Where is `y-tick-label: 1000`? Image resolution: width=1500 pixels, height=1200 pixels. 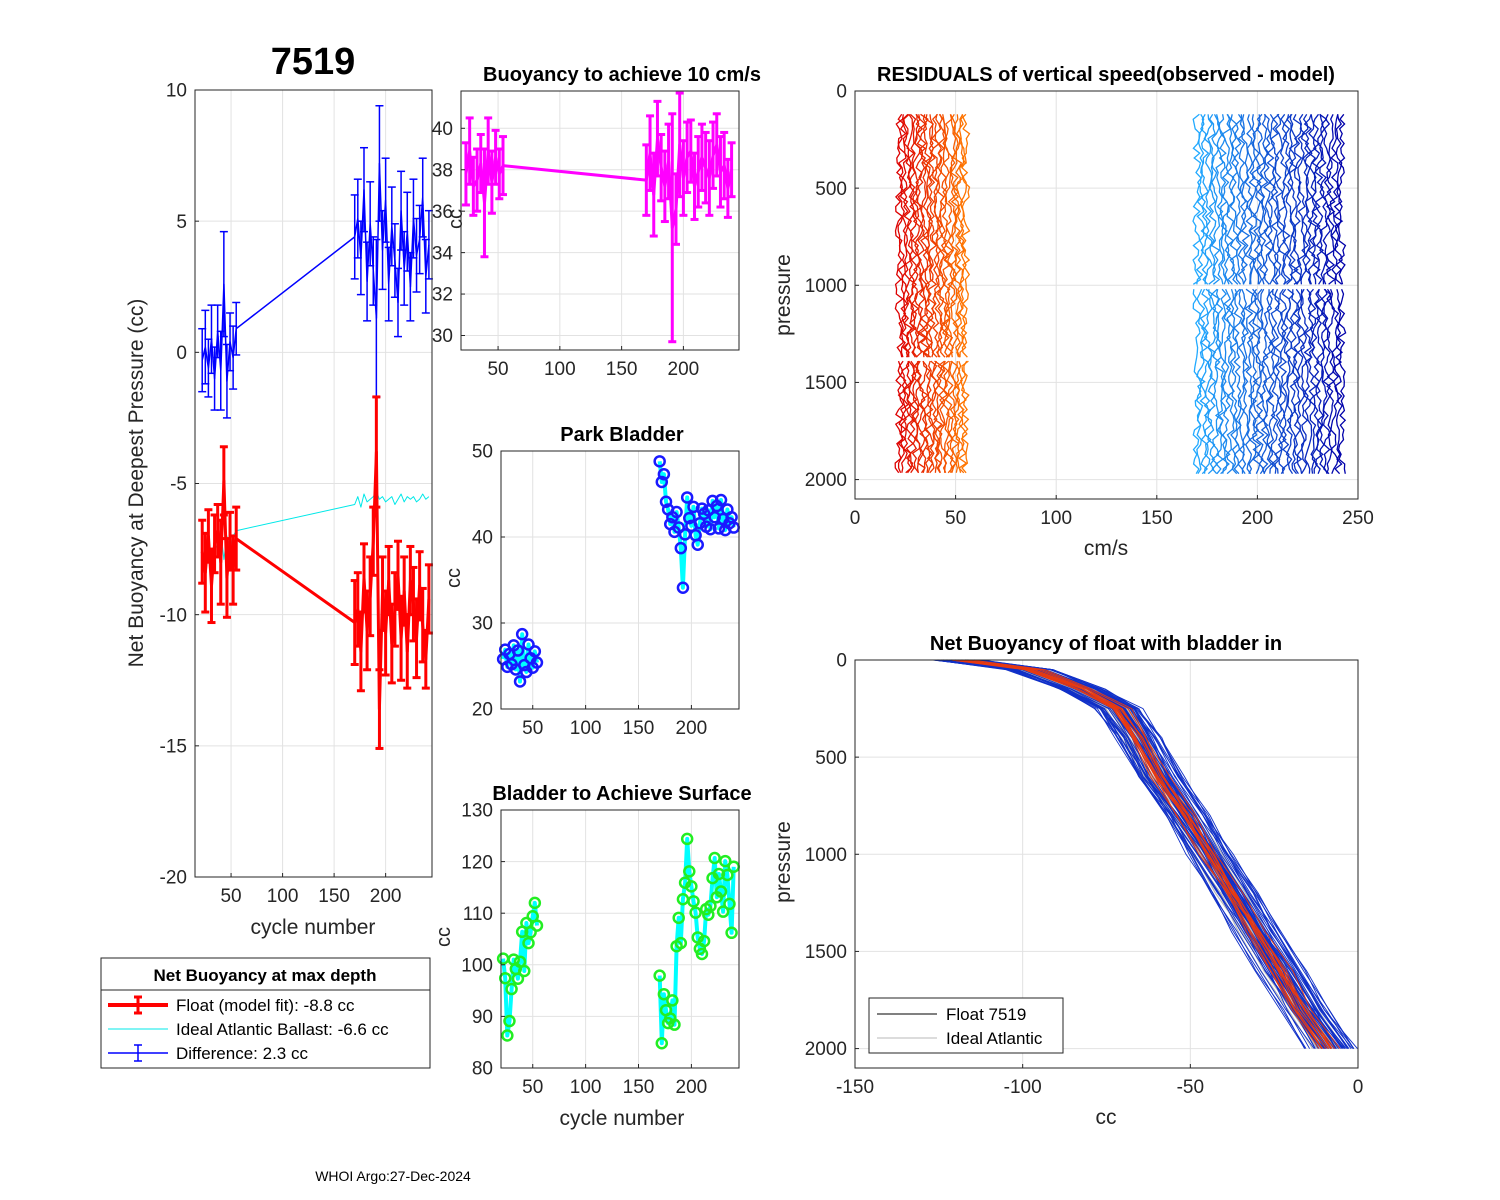
y-tick-label: 1000 is located at coordinates (826, 855).